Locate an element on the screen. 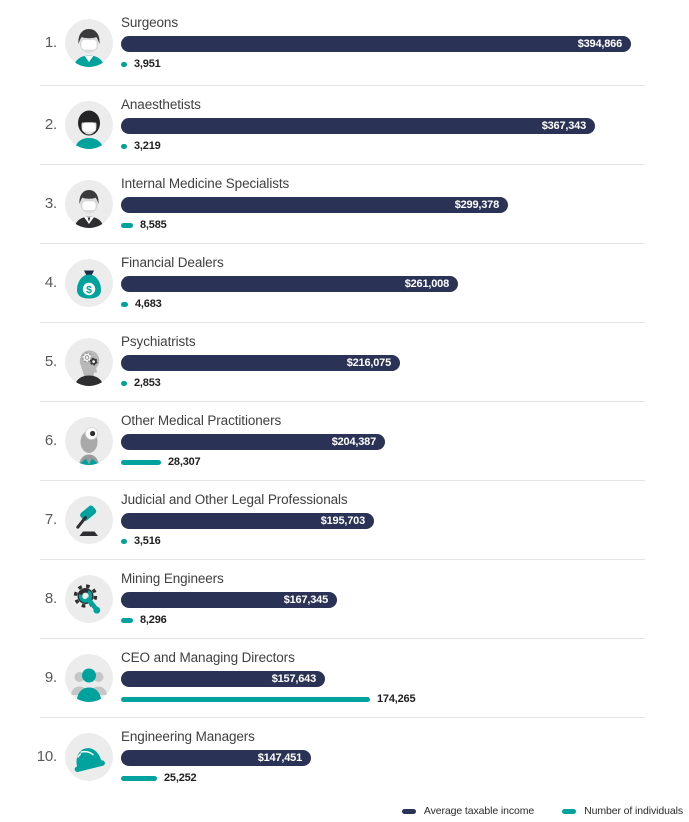  row-content: Financial Dealers $261,008 4,683 is located at coordinates (405, 282).